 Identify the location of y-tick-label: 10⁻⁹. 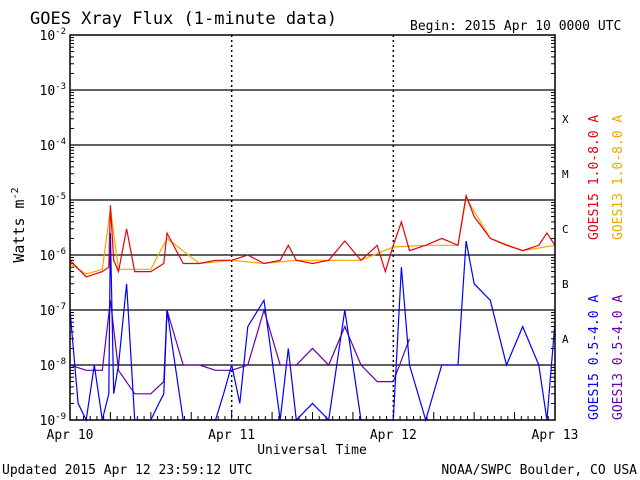
(53, 420).